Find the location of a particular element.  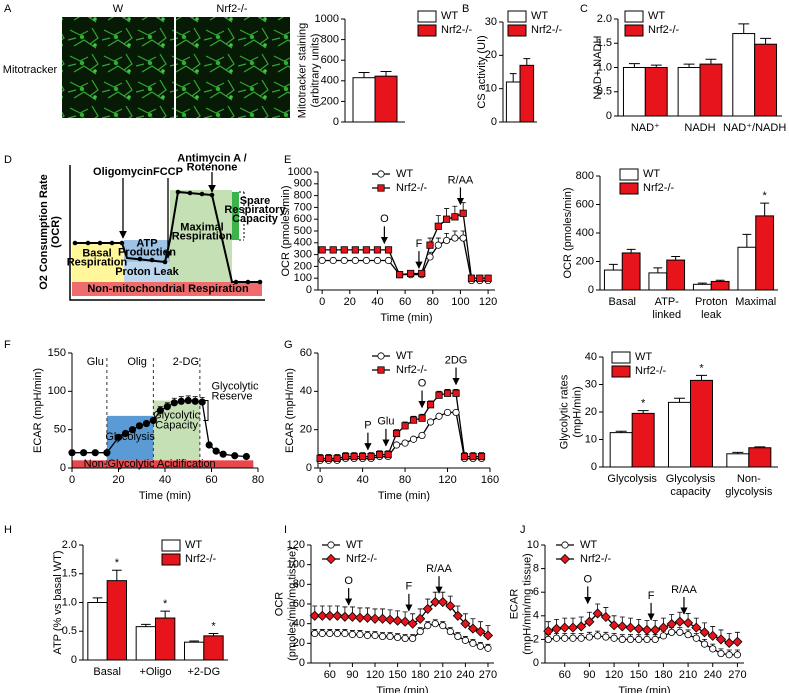

y-tick-label: 1.5 is located at coordinates (604, 43).